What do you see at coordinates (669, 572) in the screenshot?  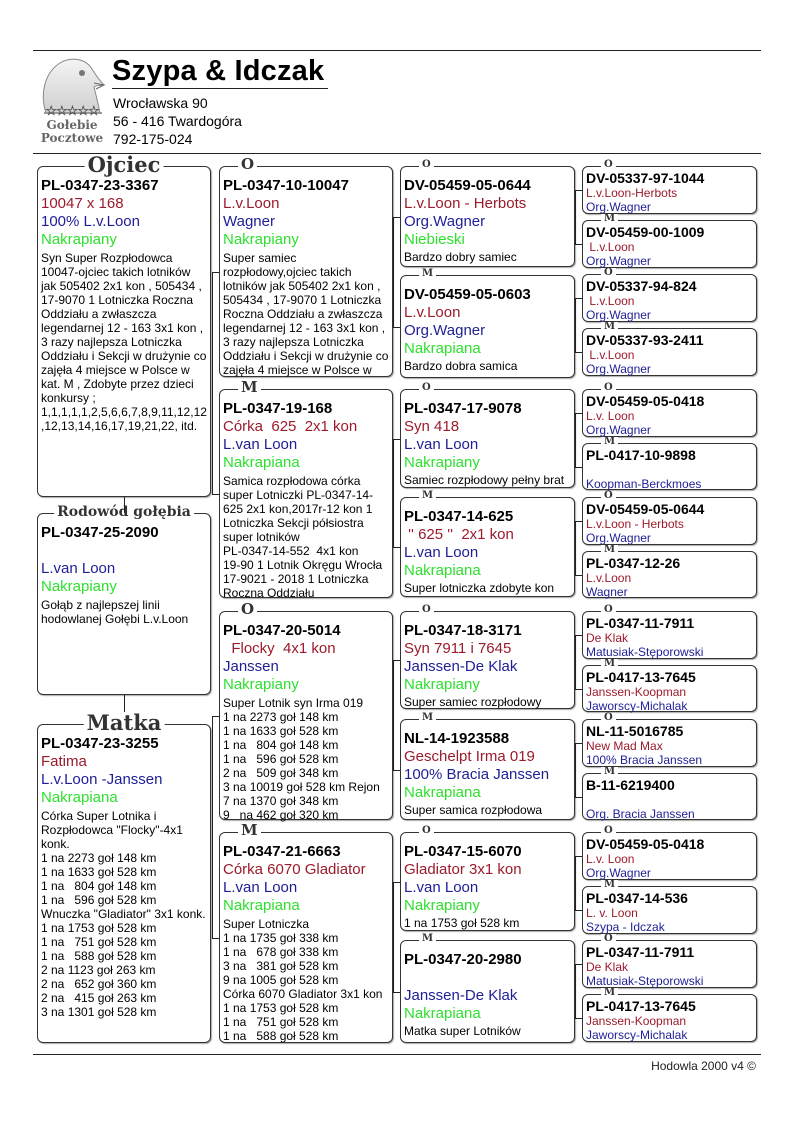 I see `ancestor-card-gen4: M PL-0347-12-26 L.v.Loon Wagner` at bounding box center [669, 572].